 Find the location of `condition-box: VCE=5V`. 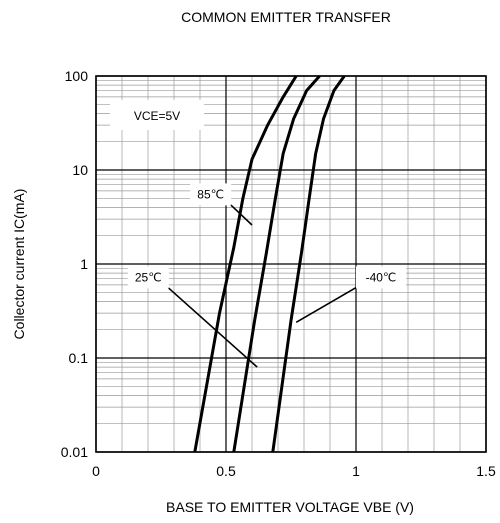

condition-box: VCE=5V is located at coordinates (157, 115).